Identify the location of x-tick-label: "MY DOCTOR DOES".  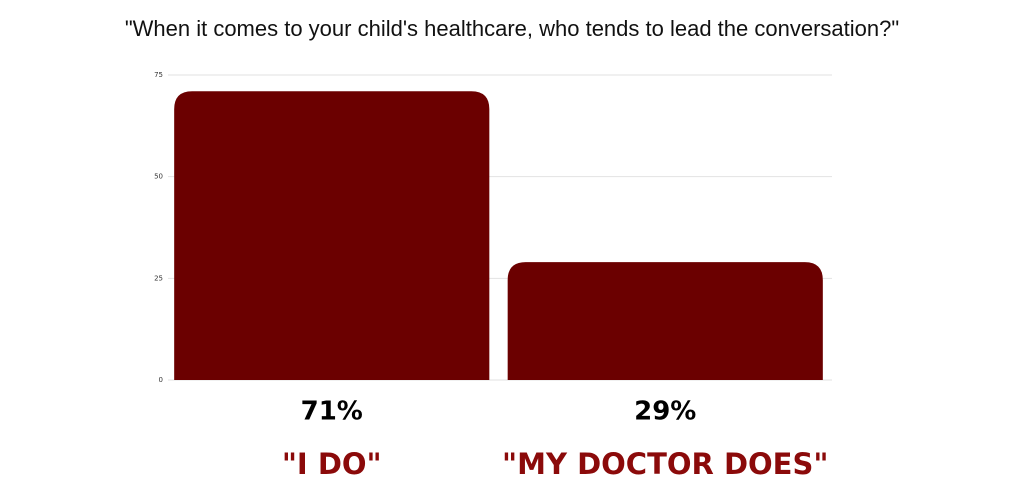
(665, 464).